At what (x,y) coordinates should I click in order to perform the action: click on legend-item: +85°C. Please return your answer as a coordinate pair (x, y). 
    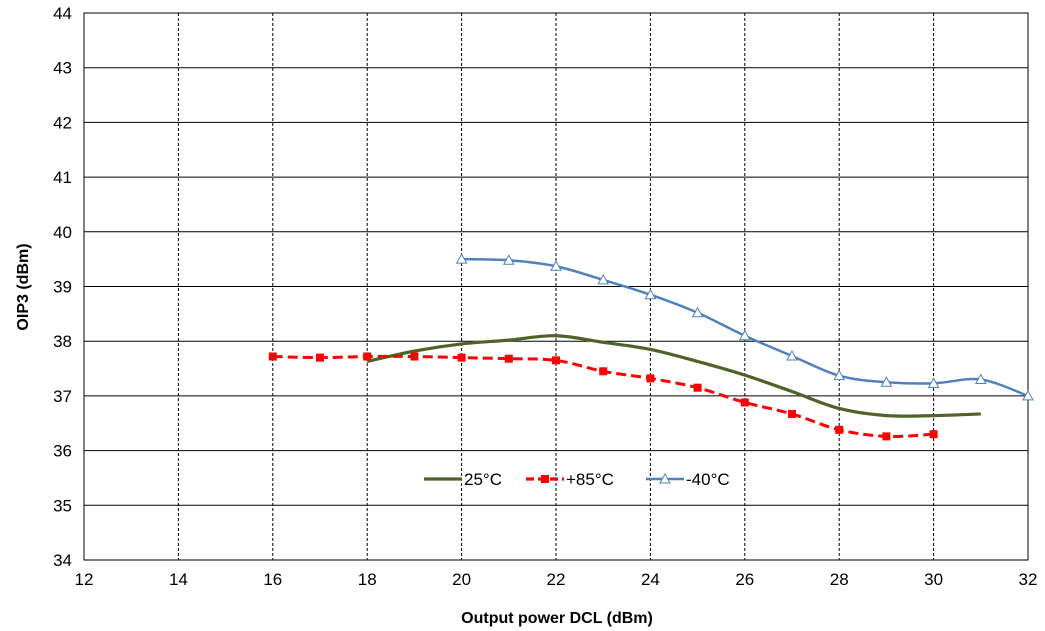
    Looking at the image, I should click on (570, 479).